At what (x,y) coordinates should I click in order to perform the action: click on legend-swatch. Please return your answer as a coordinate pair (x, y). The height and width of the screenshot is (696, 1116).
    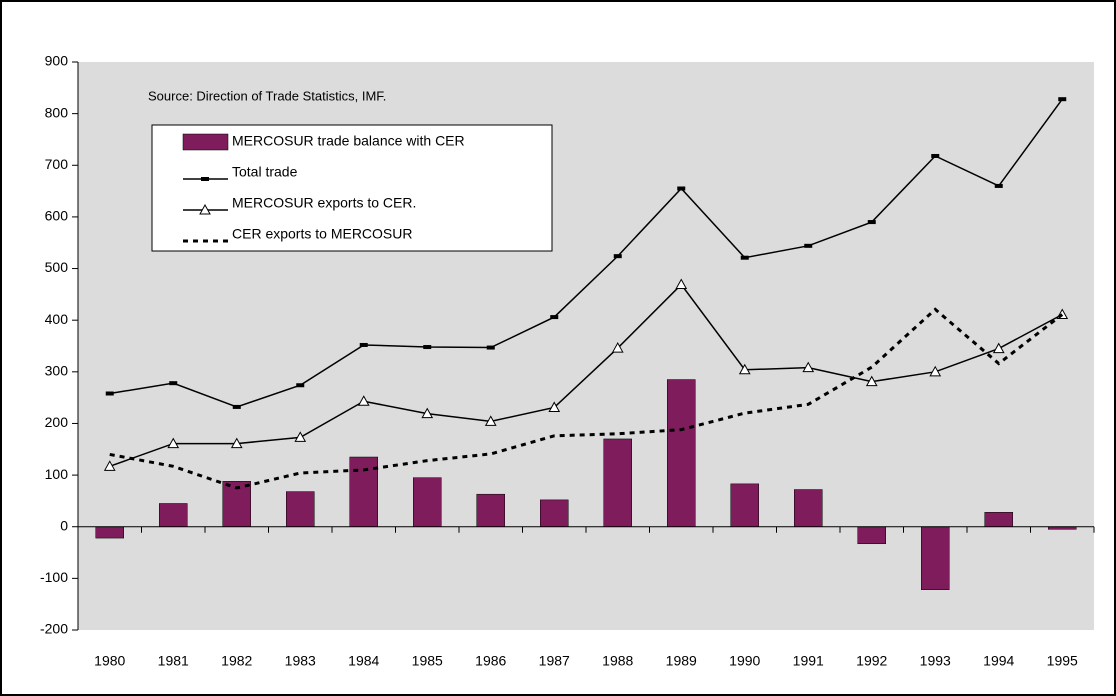
    Looking at the image, I should click on (205, 142).